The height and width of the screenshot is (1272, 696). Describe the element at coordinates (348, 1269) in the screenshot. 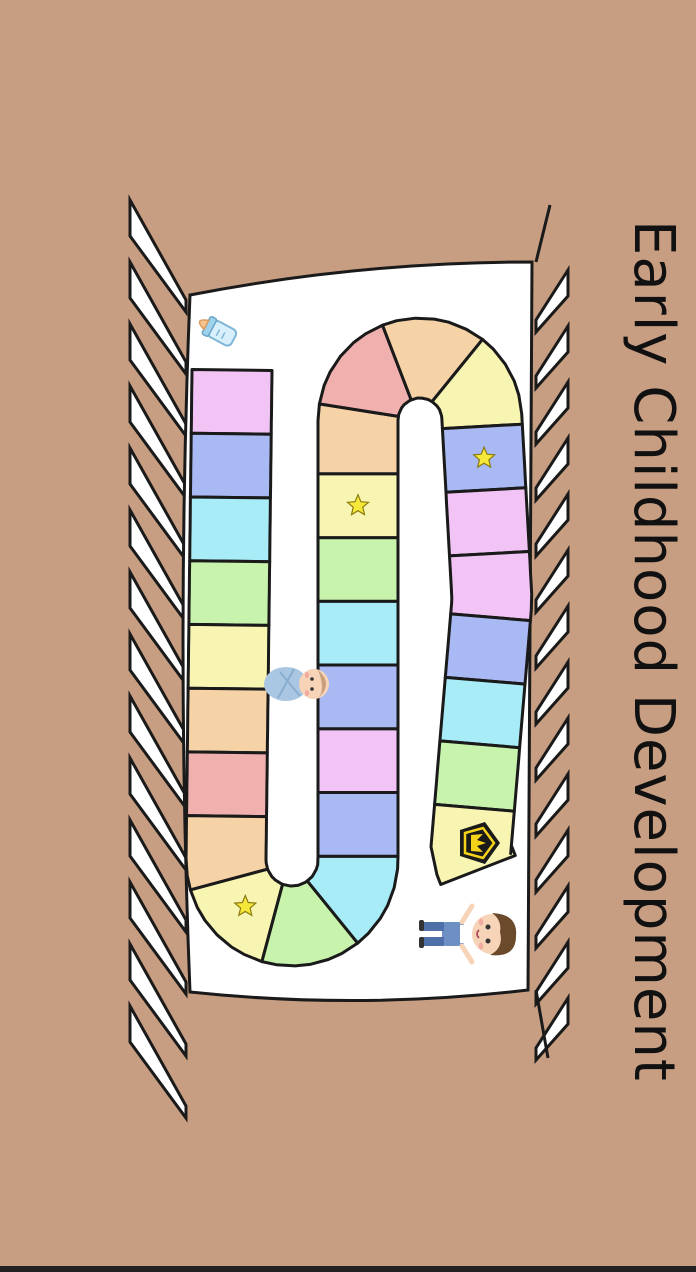

I see `bottom-bar` at that location.